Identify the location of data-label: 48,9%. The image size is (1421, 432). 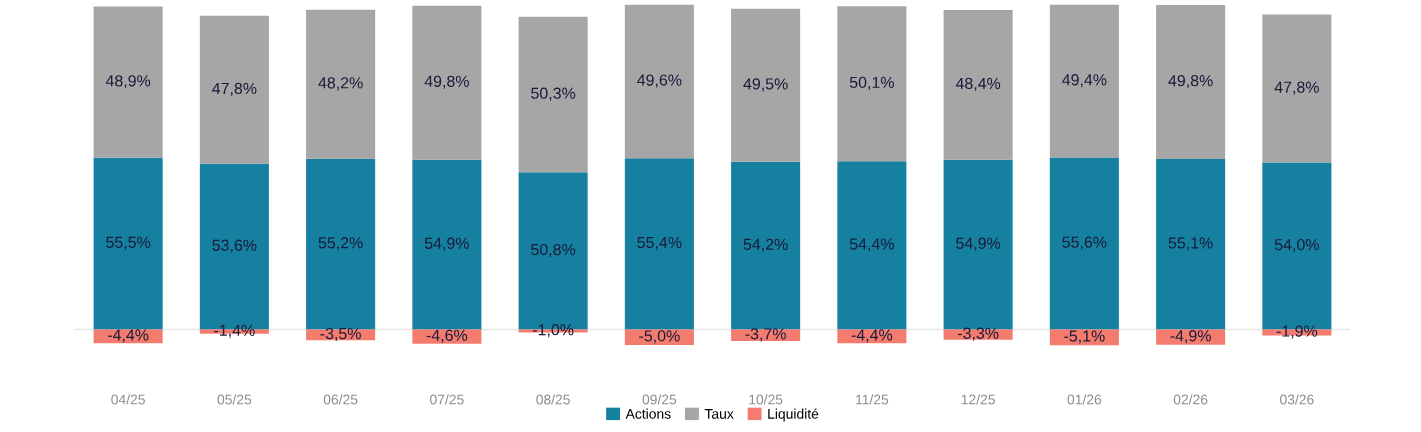
(128, 82).